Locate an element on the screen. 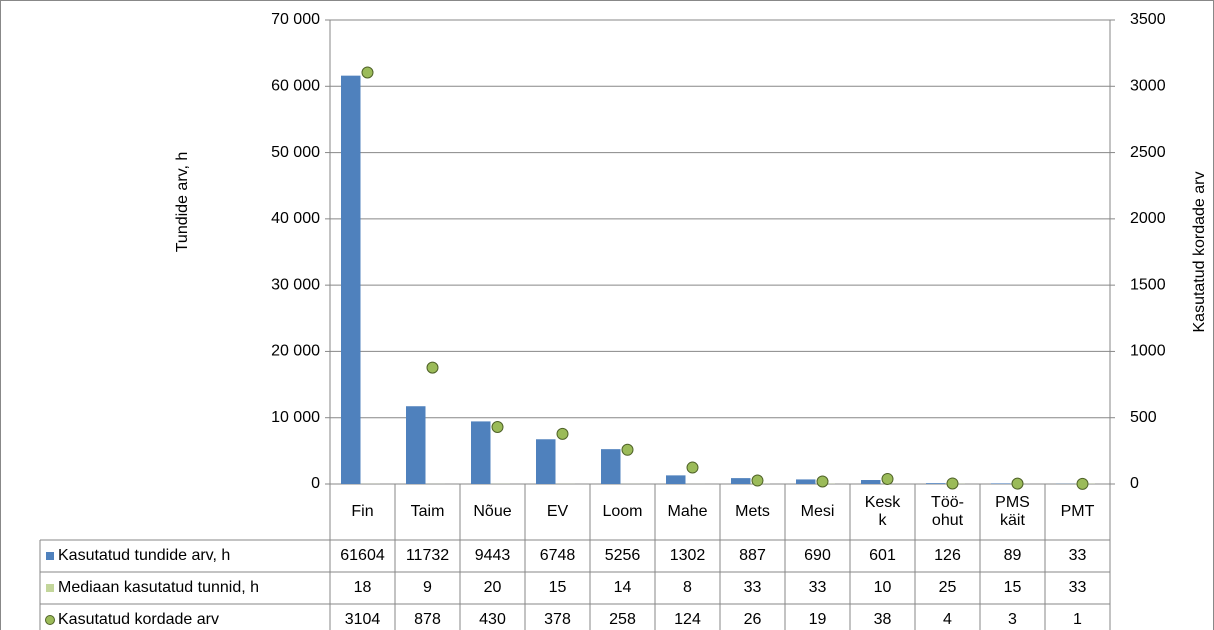  table-value: 4 is located at coordinates (947, 619).